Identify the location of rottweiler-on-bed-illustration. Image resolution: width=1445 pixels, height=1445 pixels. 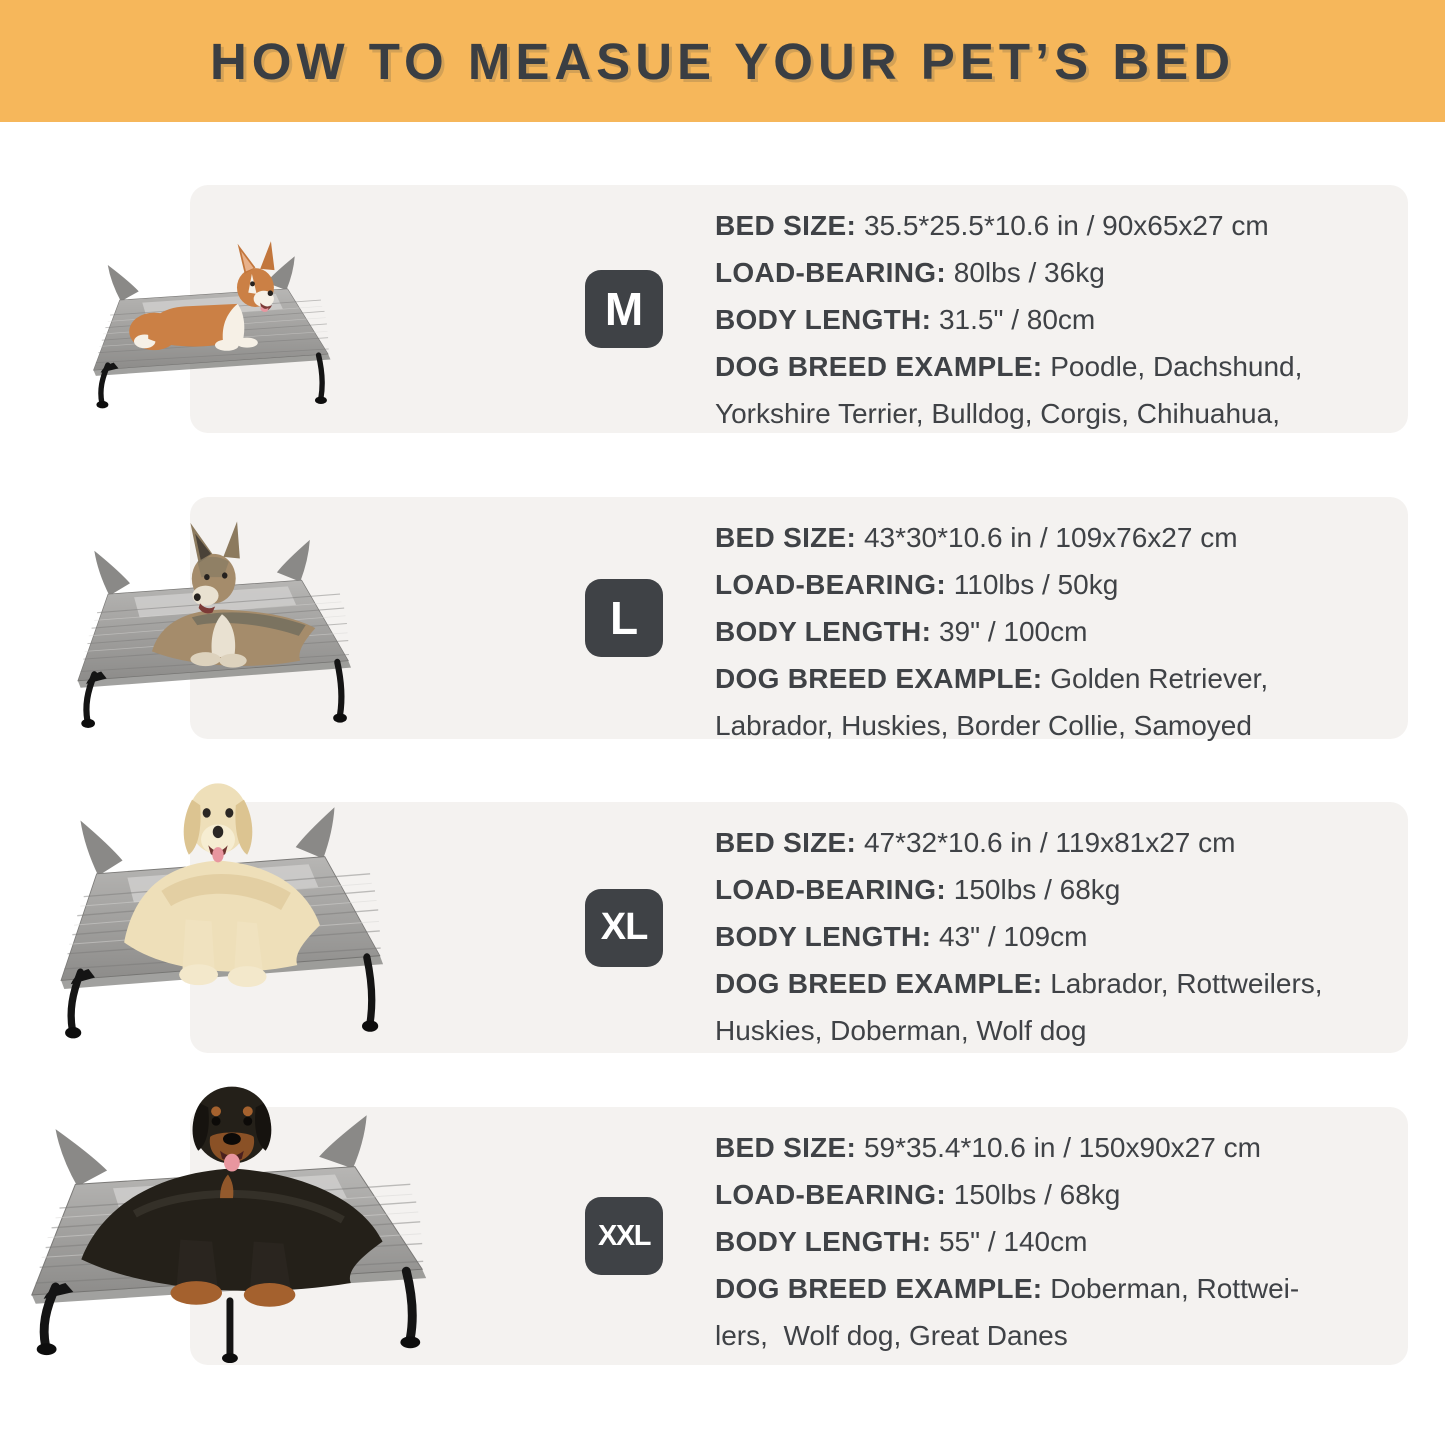
(224, 1211).